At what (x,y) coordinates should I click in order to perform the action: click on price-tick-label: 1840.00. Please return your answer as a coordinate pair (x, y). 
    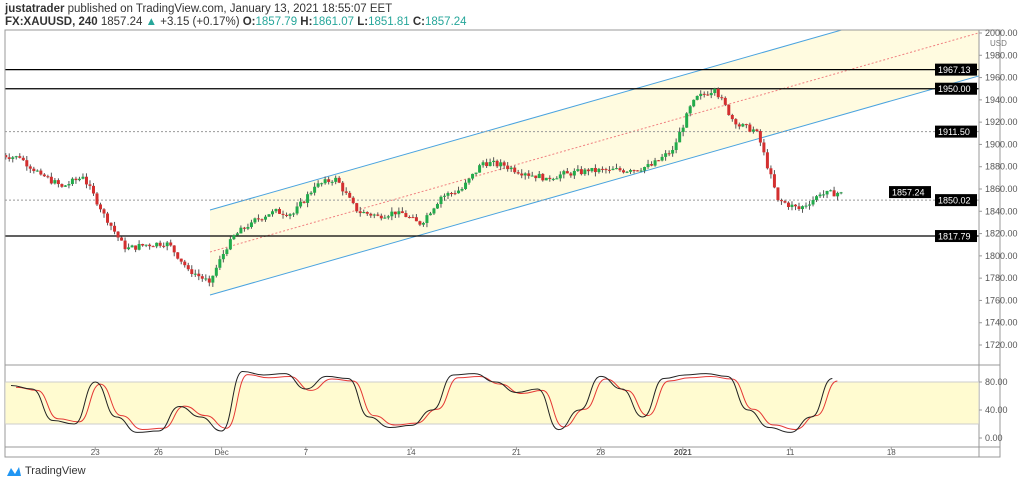
    Looking at the image, I should click on (1001, 211).